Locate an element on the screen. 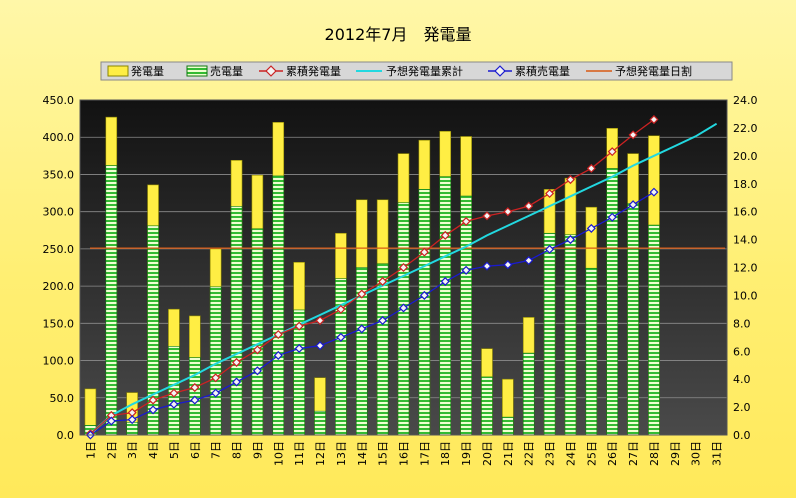 This screenshot has width=796, height=498. x-tick-label: 7日 is located at coordinates (216, 450).